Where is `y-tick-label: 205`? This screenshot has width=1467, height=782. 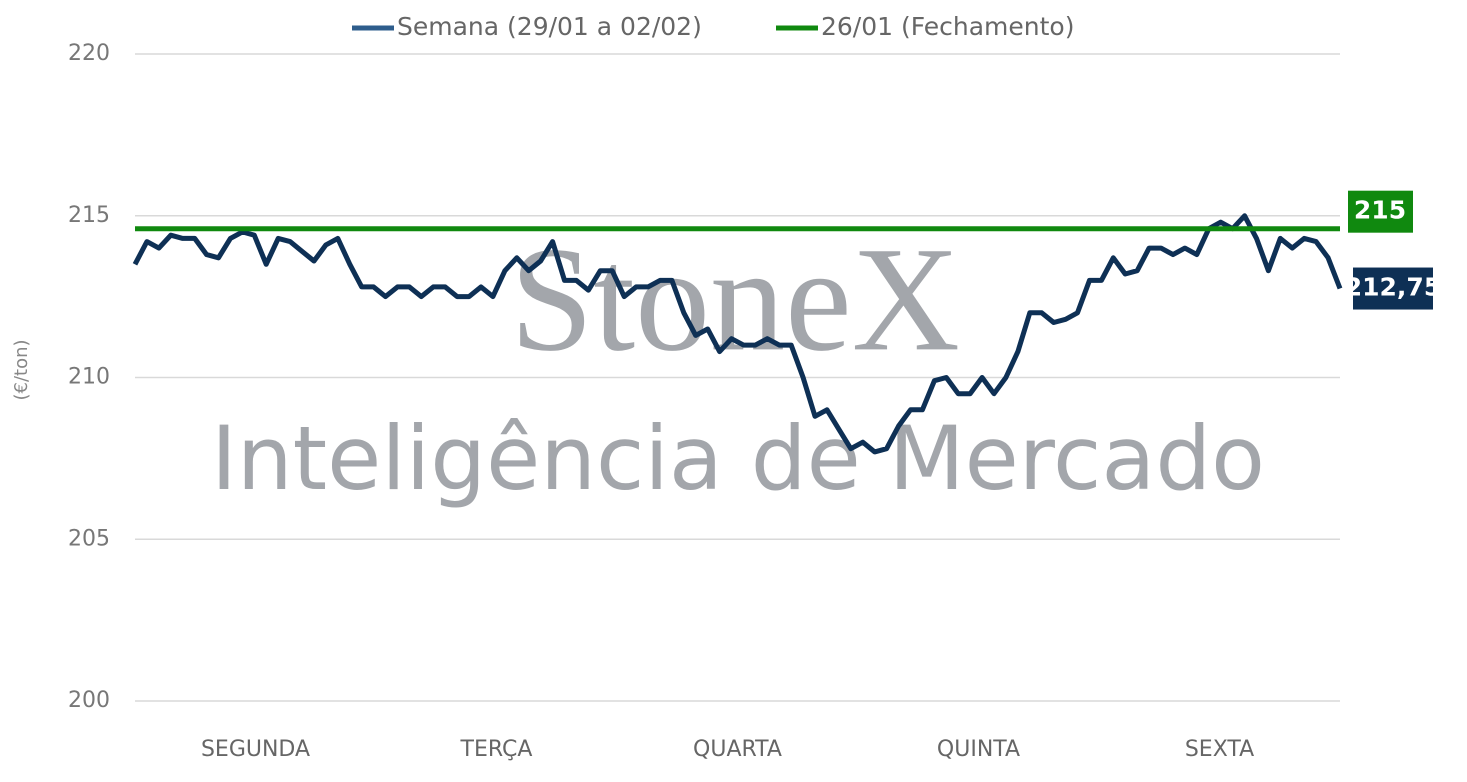 y-tick-label: 205 is located at coordinates (89, 538).